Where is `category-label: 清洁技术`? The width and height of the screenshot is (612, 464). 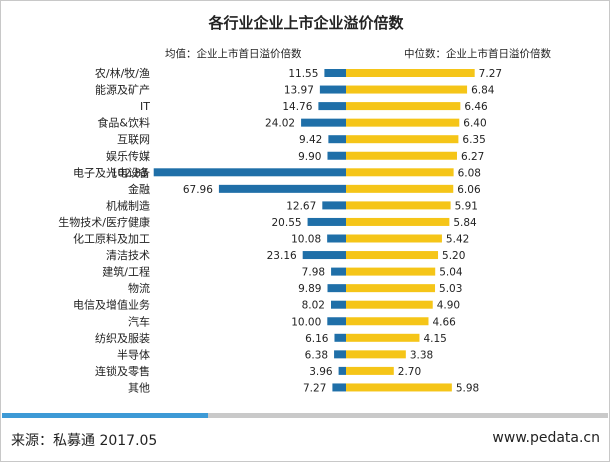
category-label: 清洁技术 is located at coordinates (128, 255).